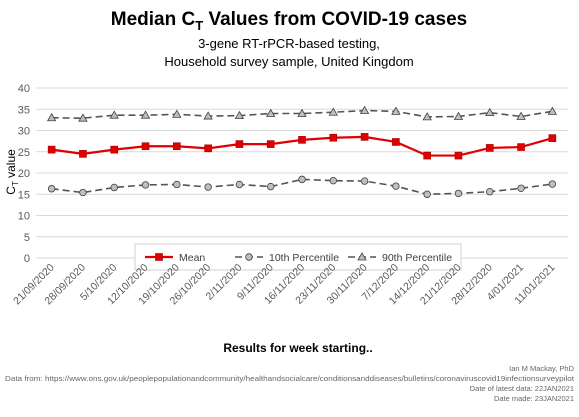  Describe the element at coordinates (297, 348) in the screenshot. I see `x-axis-label: Results for week starting..` at that location.